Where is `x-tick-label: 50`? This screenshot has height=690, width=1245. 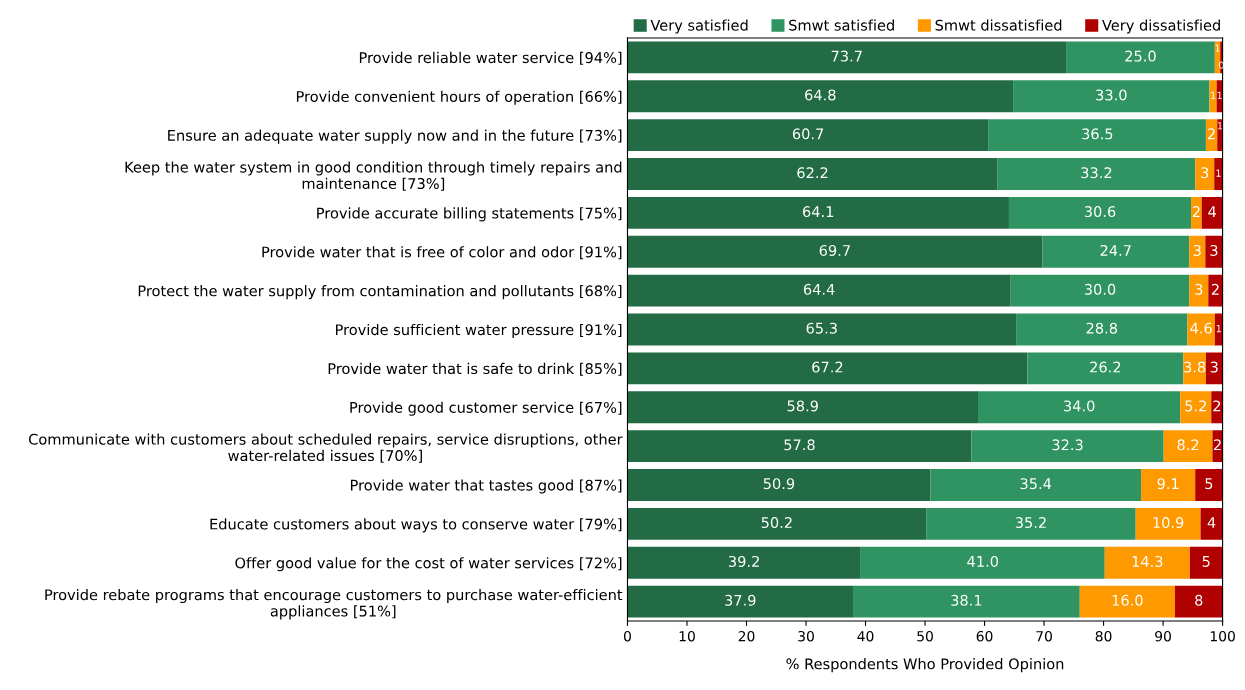 x-tick-label: 50 is located at coordinates (925, 636).